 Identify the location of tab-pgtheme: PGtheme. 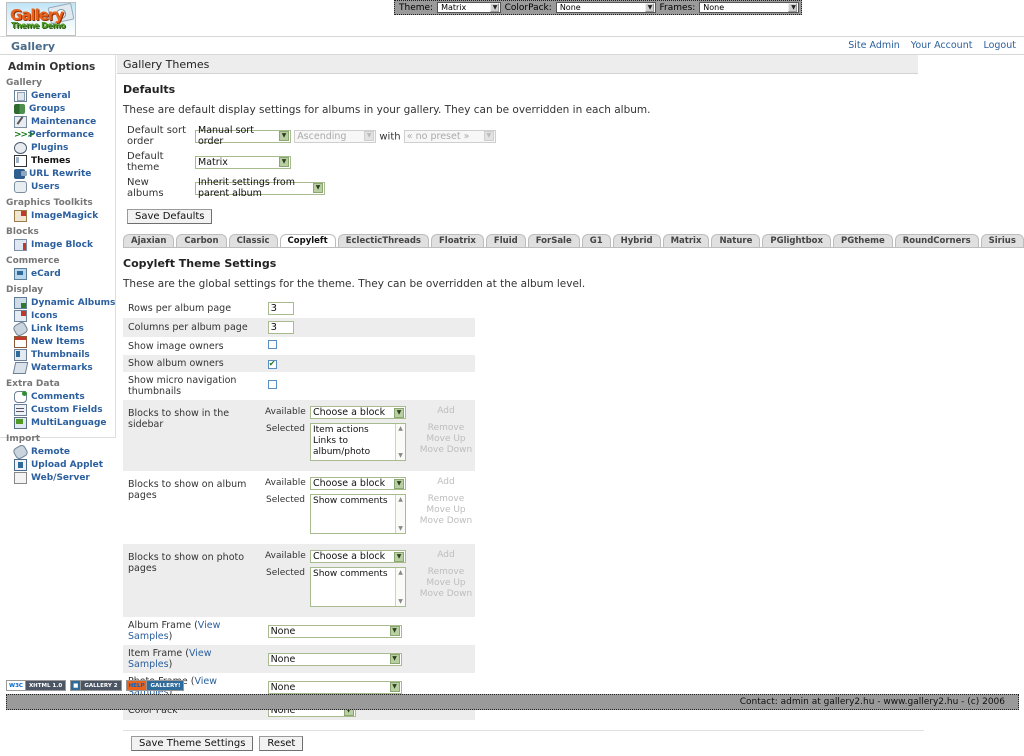
(863, 240).